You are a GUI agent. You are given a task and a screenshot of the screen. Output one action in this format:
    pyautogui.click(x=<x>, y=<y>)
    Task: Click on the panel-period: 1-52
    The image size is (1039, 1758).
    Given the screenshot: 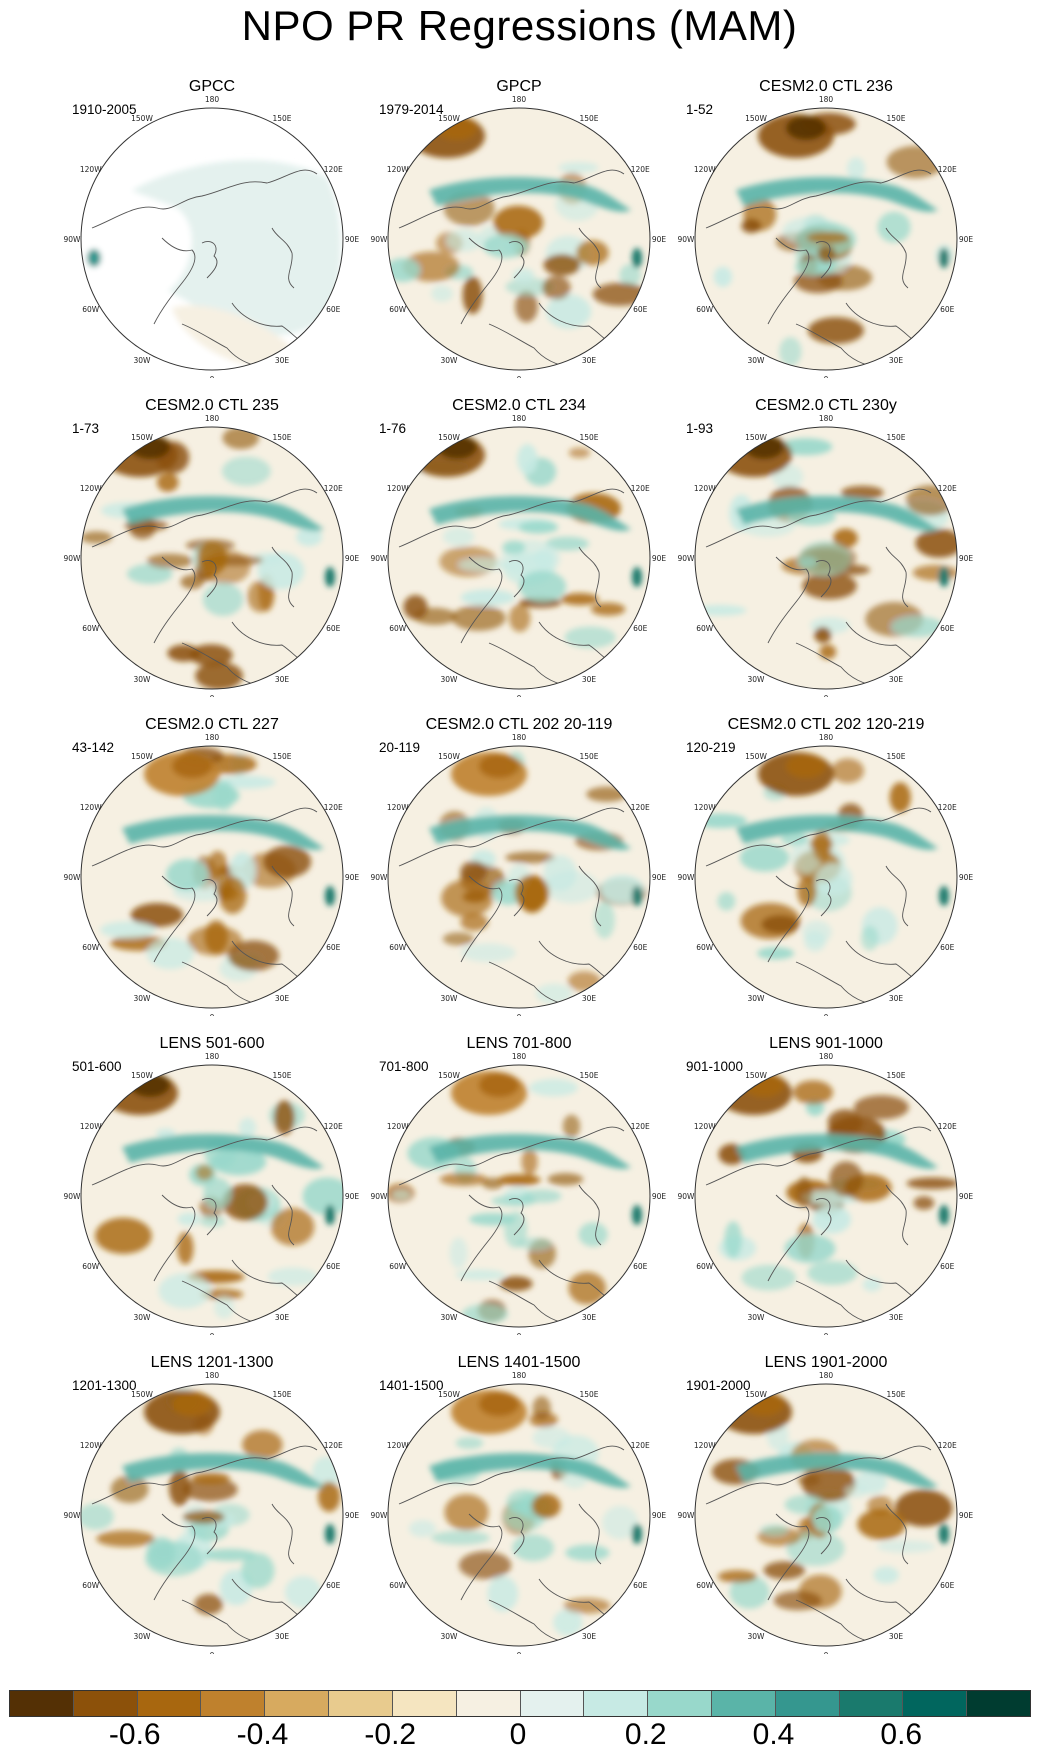 What is the action you would take?
    pyautogui.click(x=700, y=109)
    